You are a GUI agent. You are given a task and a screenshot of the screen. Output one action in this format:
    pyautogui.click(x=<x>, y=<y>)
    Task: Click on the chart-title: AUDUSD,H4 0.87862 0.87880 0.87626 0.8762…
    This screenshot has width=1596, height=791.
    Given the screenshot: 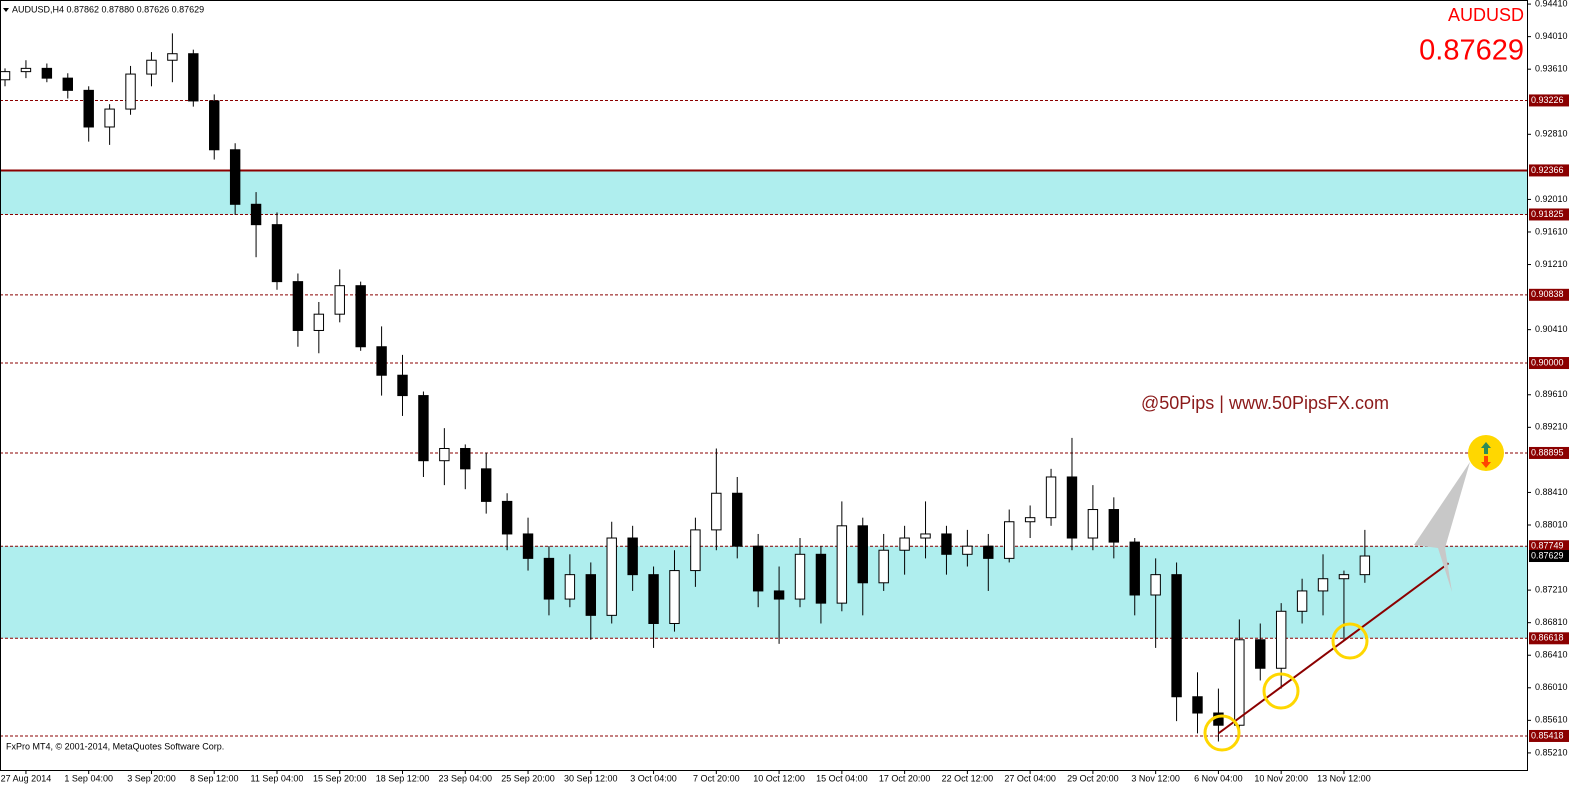 What is the action you would take?
    pyautogui.click(x=108, y=9)
    